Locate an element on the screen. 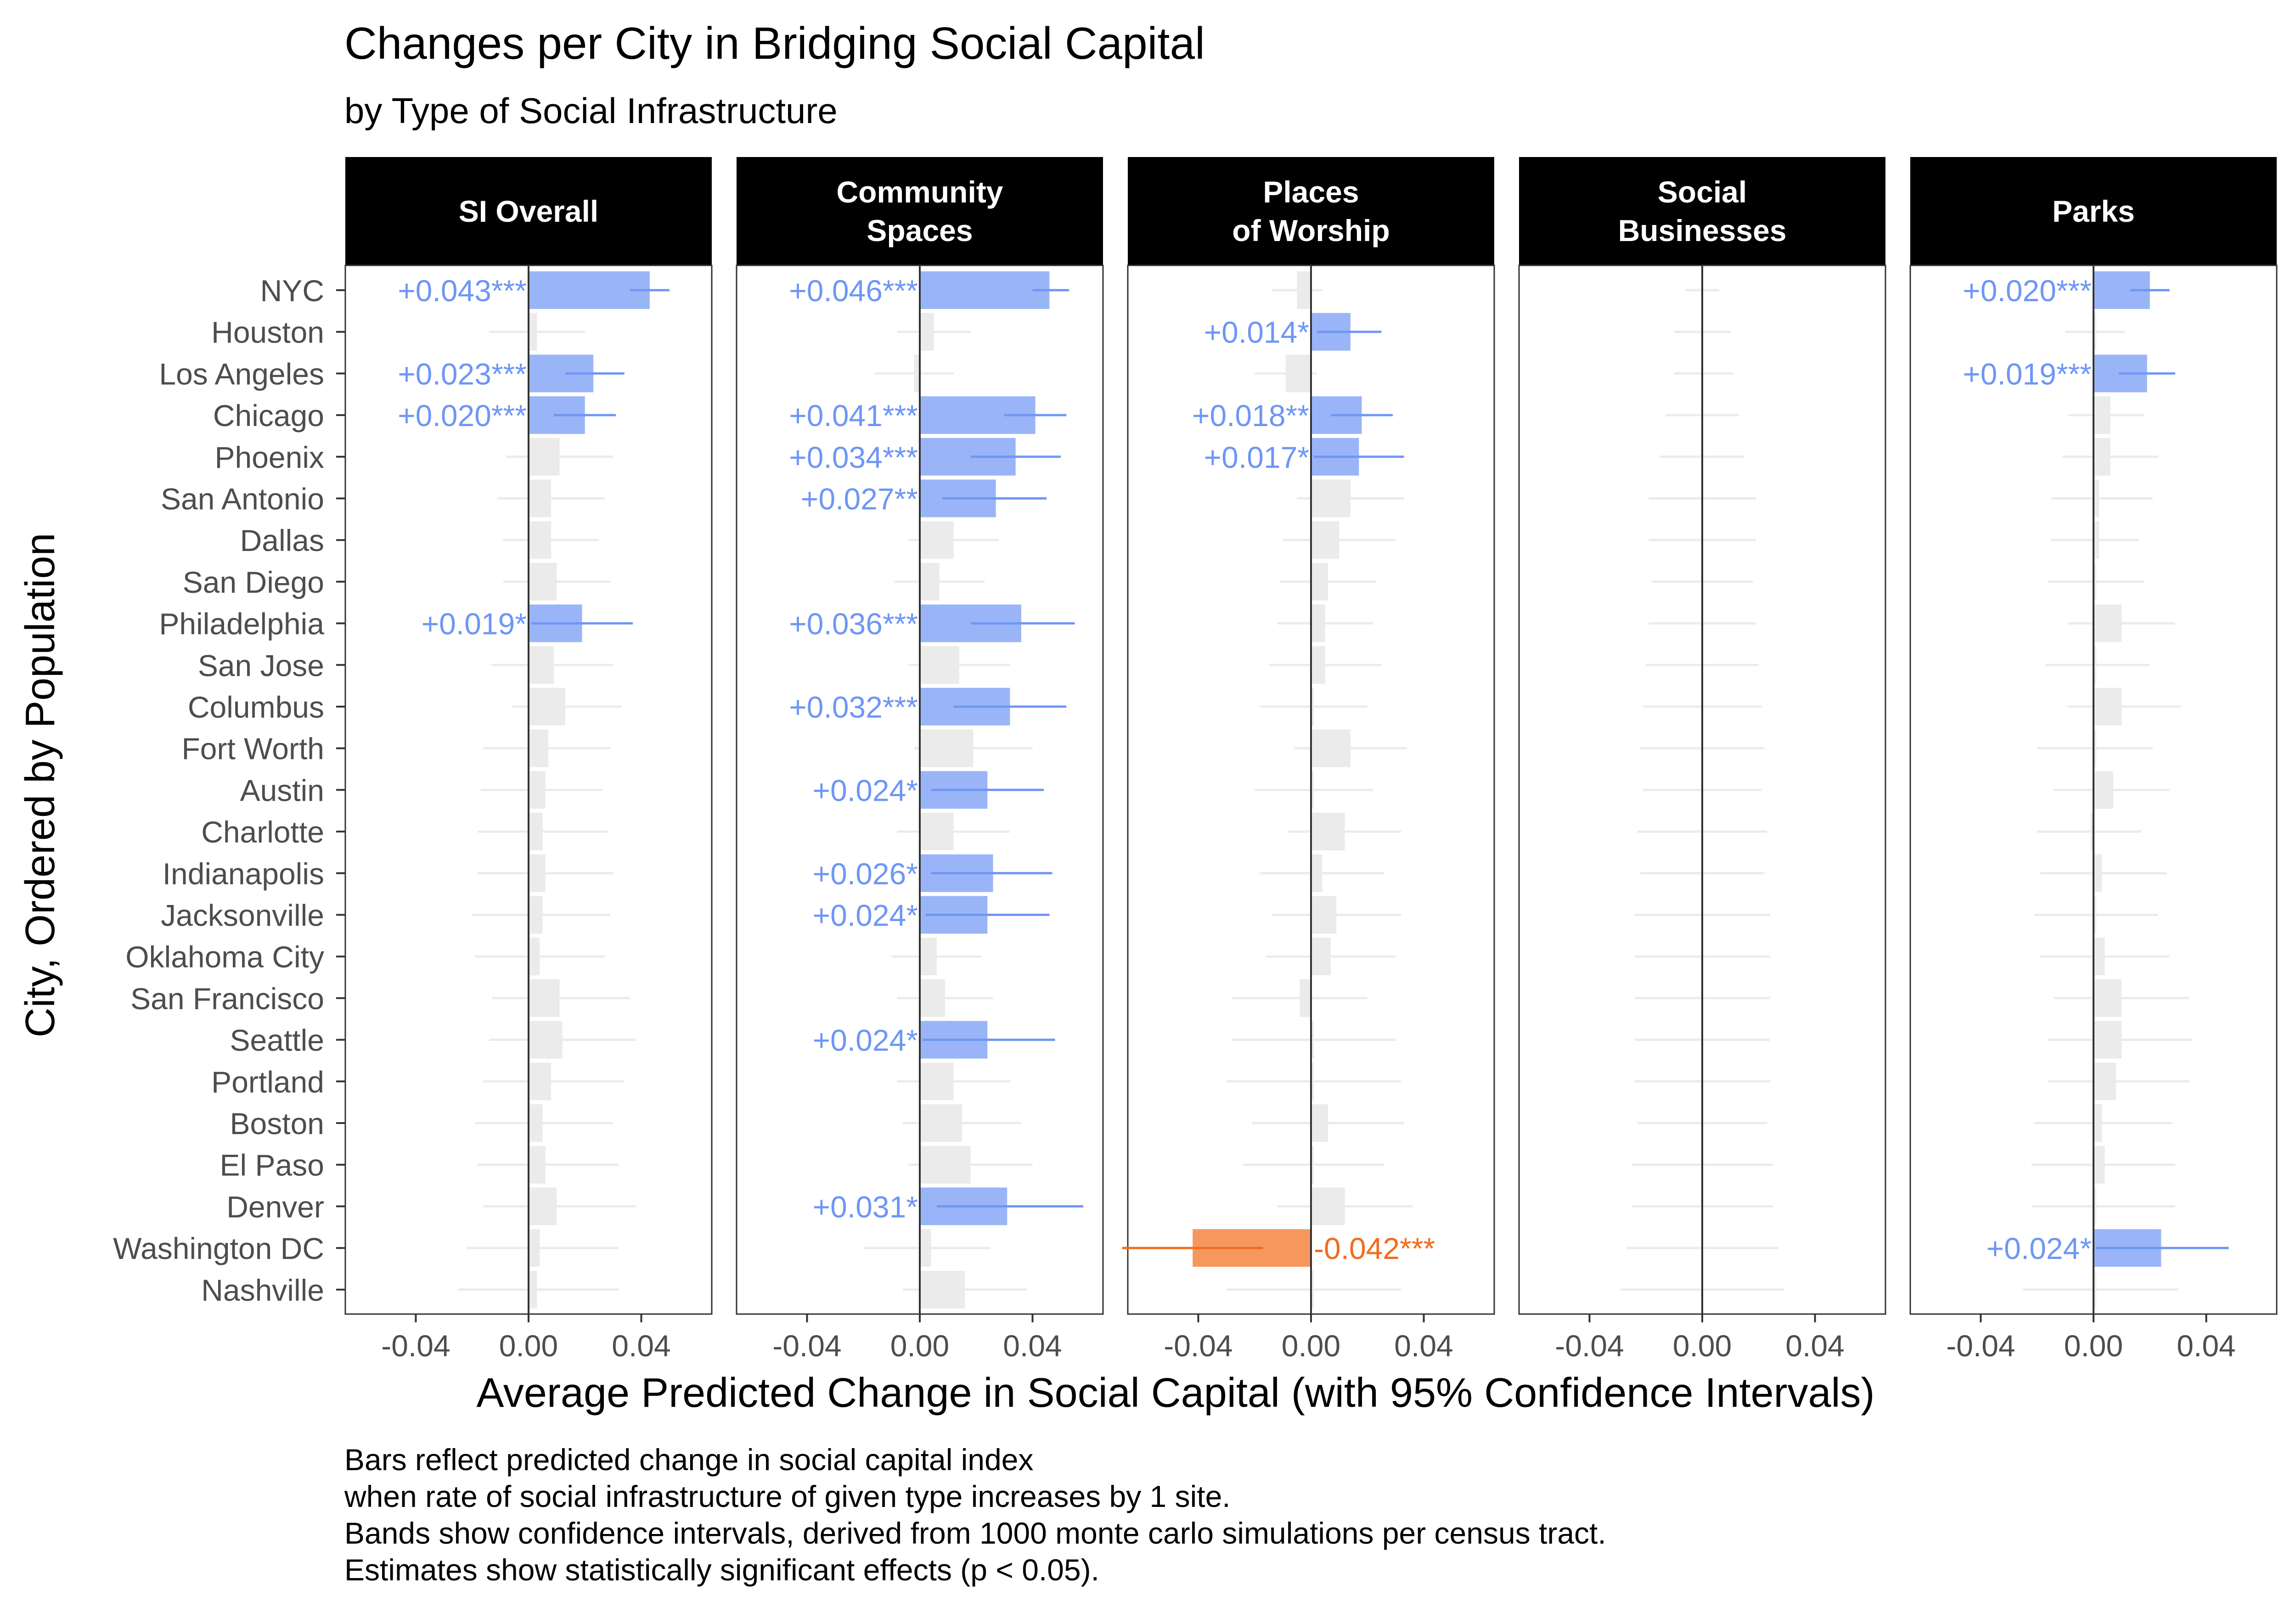  city-label-denver: Denver is located at coordinates (275, 1207).